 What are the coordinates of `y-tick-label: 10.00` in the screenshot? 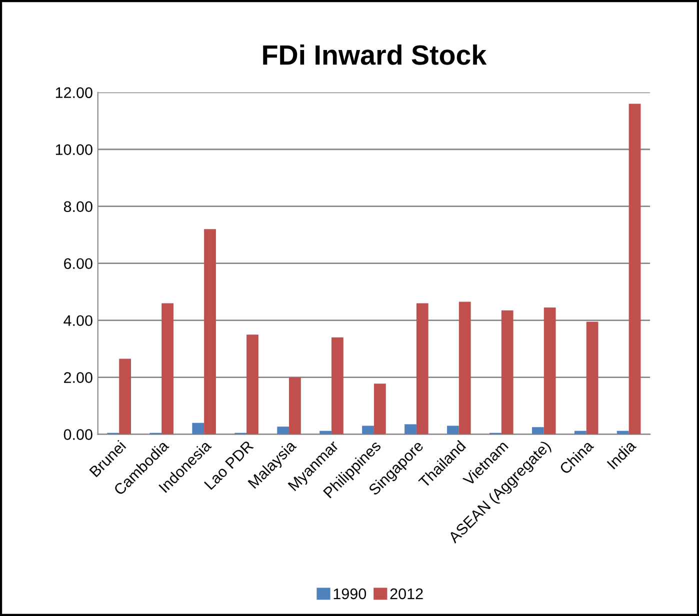 It's located at (74, 150).